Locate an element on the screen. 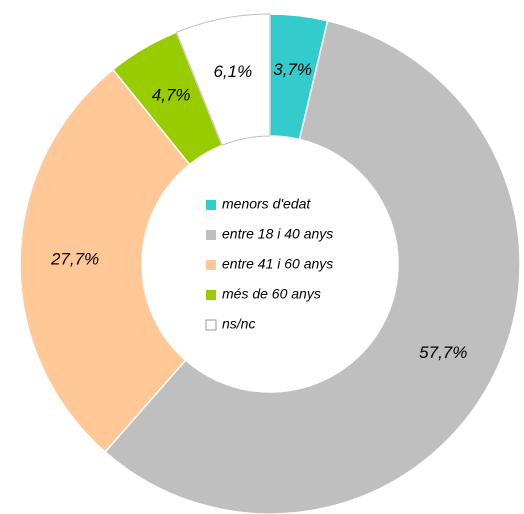 This screenshot has width=524, height=514. legend-label: entre 18 i 40 anys is located at coordinates (277, 234).